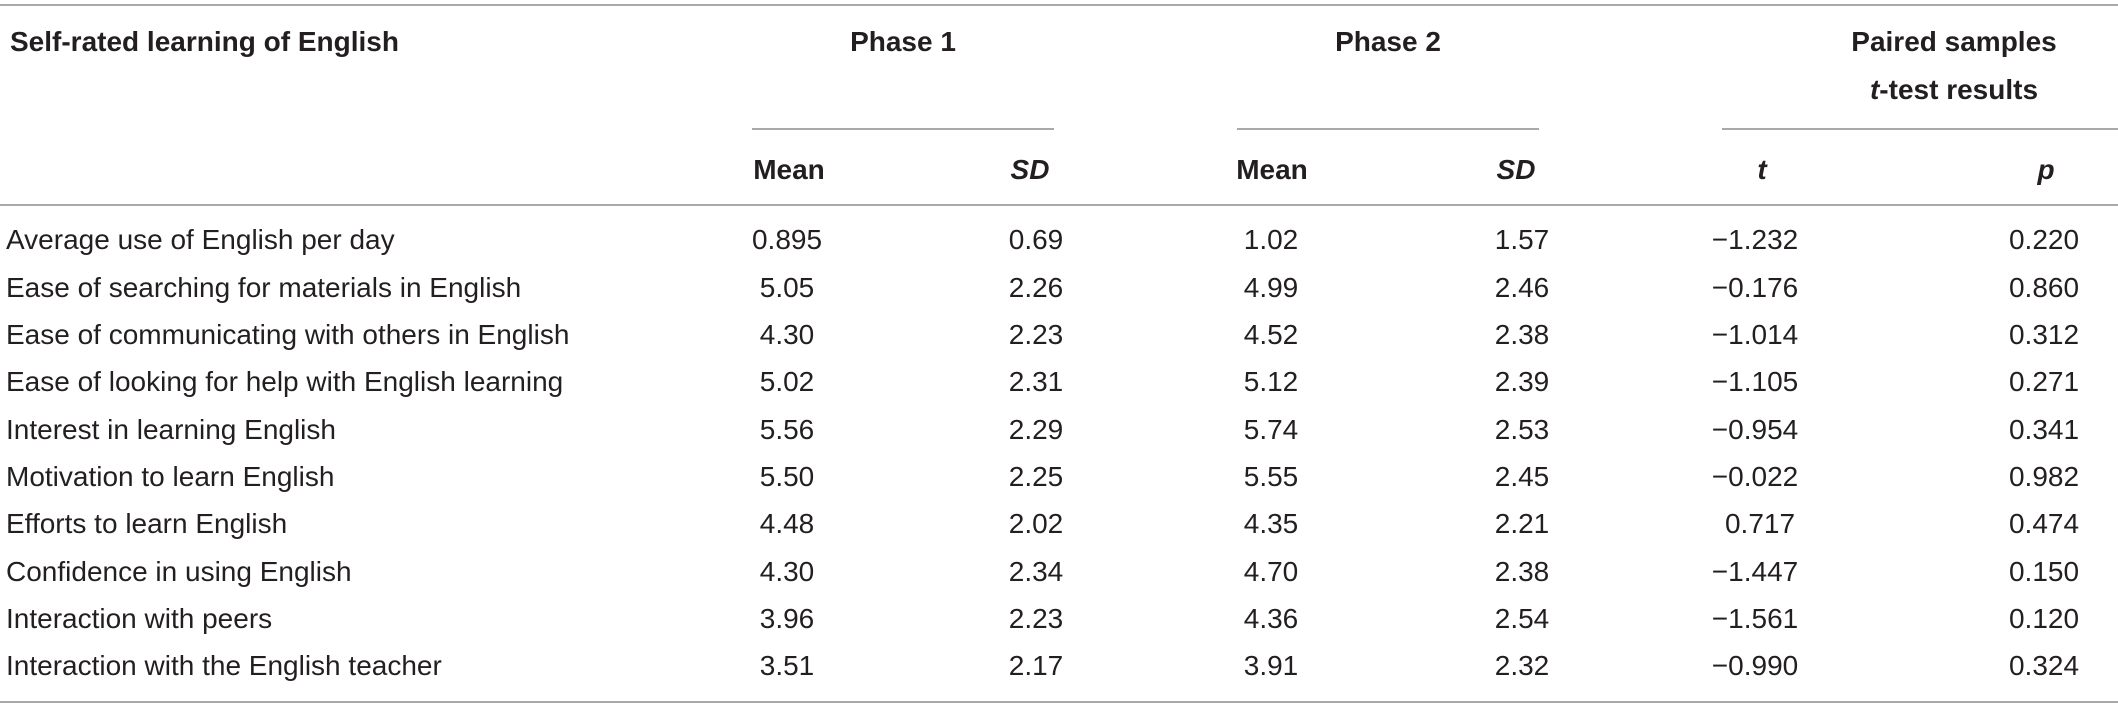 The height and width of the screenshot is (709, 2118). I want to click on cell-sd2: 2.39, so click(1522, 381).